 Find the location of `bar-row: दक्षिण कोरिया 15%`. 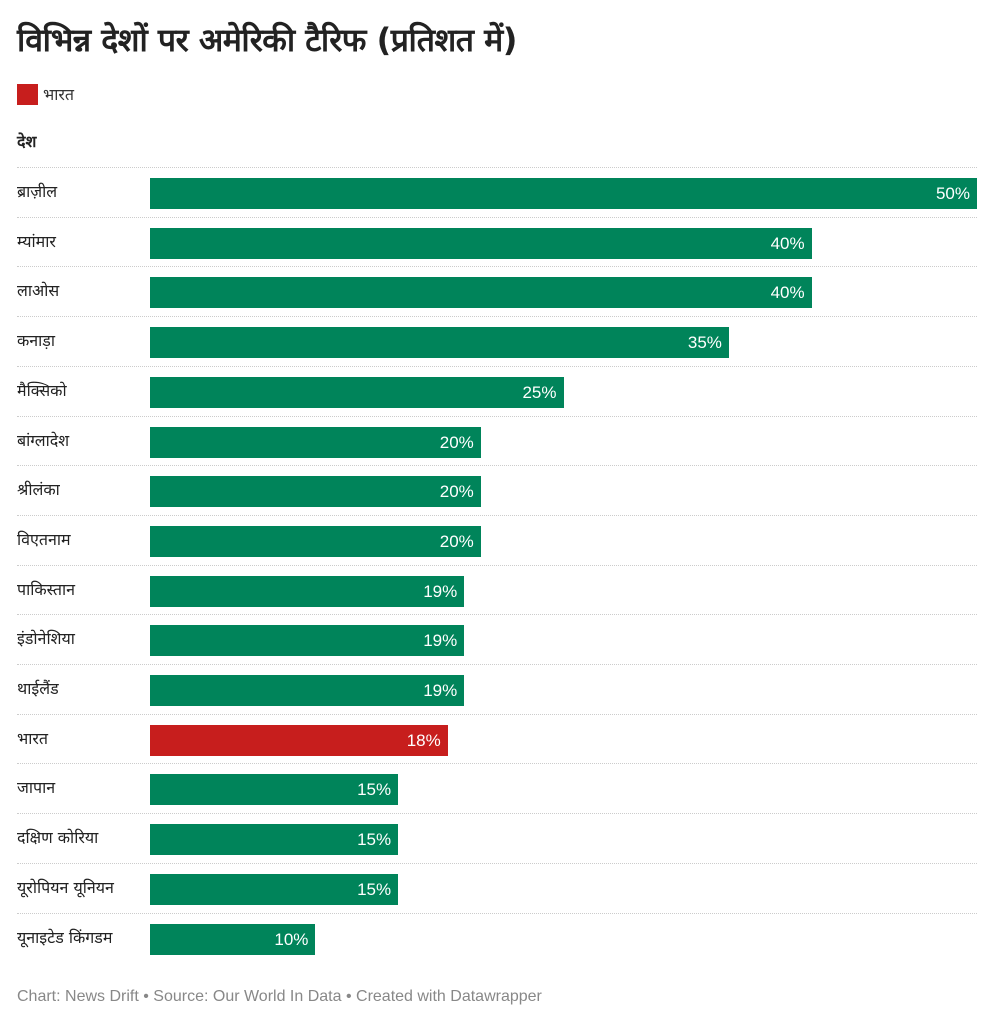

bar-row: दक्षिण कोरिया 15% is located at coordinates (497, 838).